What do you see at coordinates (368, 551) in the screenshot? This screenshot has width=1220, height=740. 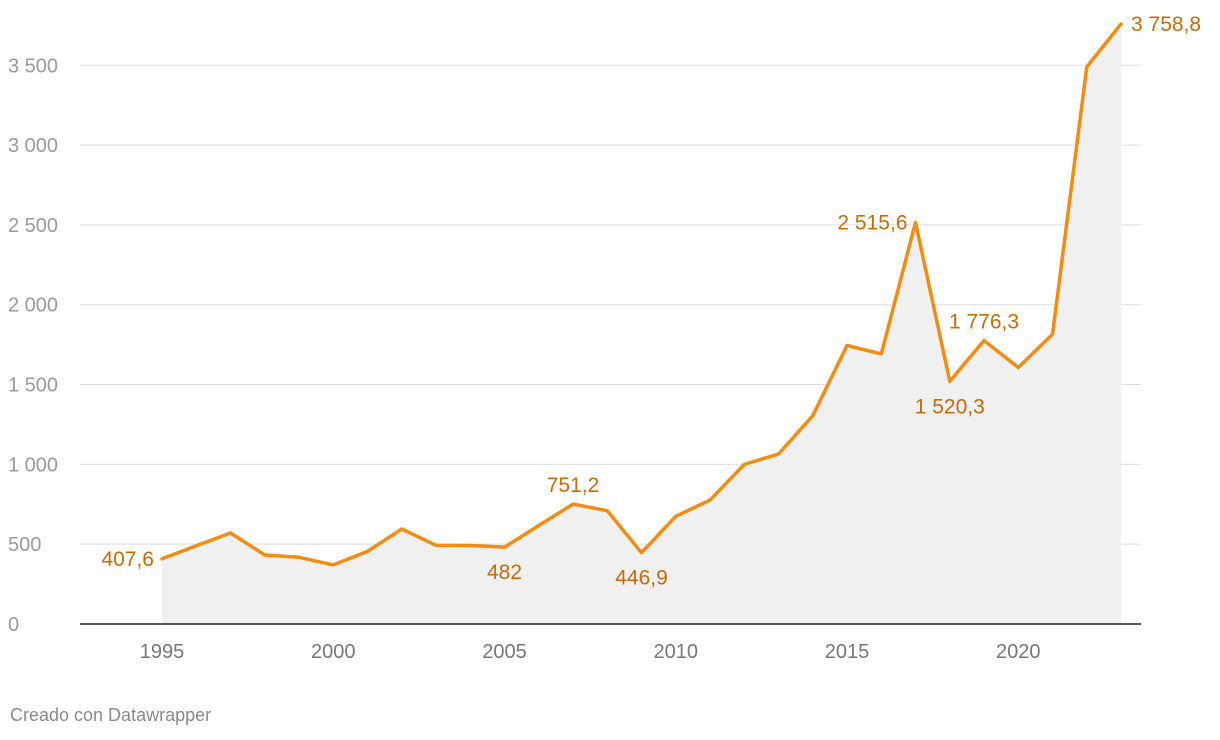 I see `data-point-2001` at bounding box center [368, 551].